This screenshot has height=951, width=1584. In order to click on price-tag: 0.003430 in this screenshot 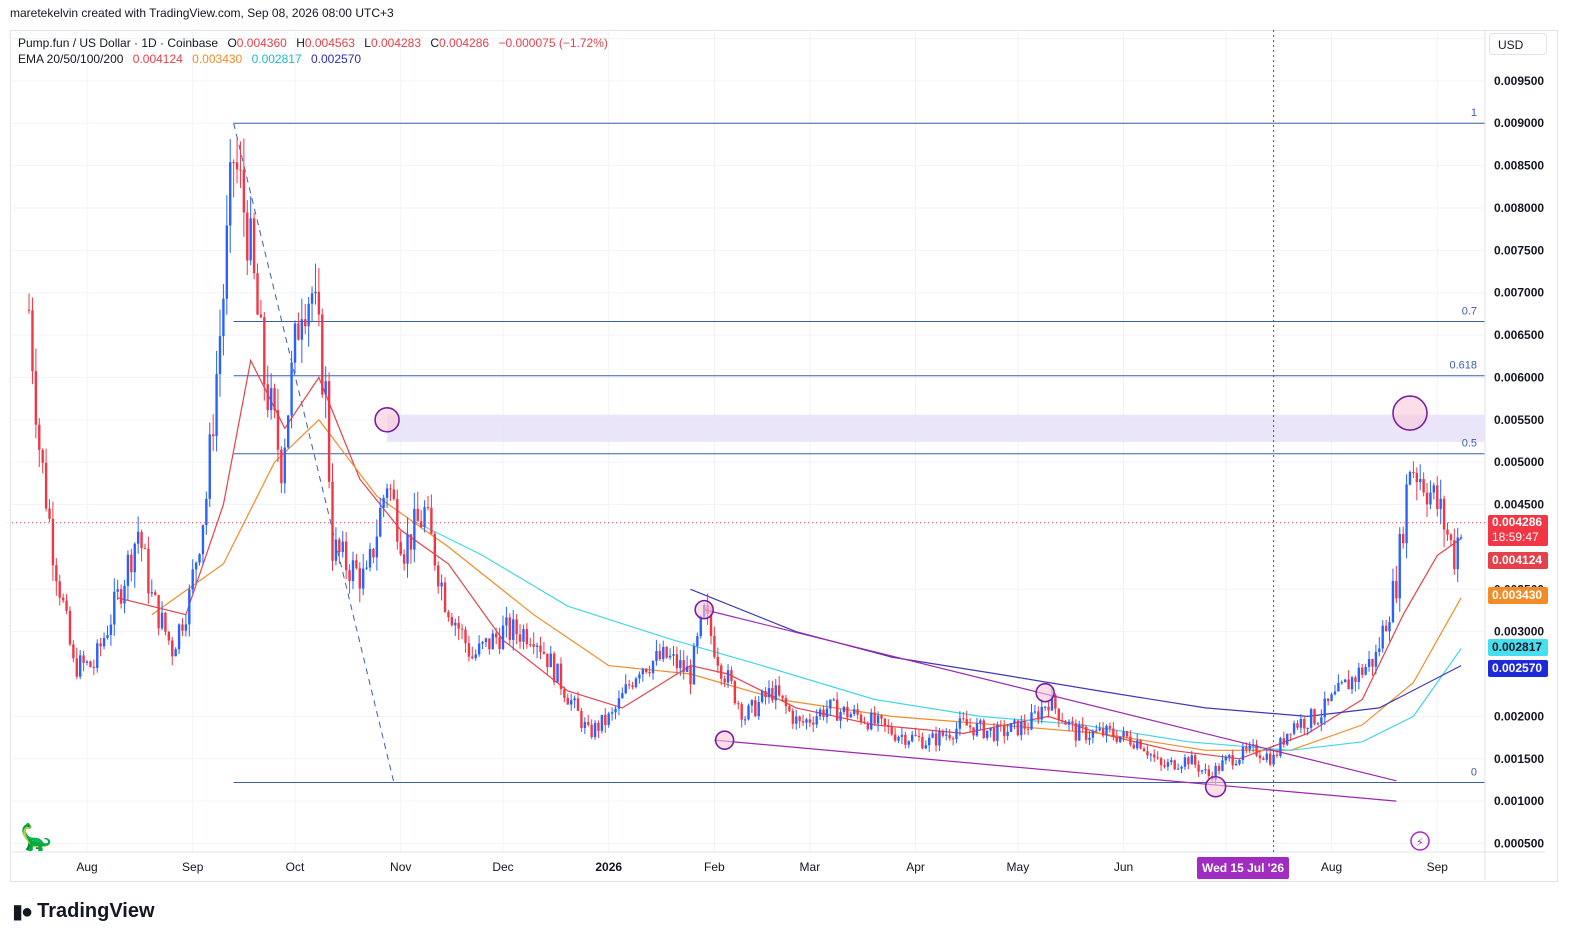, I will do `click(1518, 596)`.